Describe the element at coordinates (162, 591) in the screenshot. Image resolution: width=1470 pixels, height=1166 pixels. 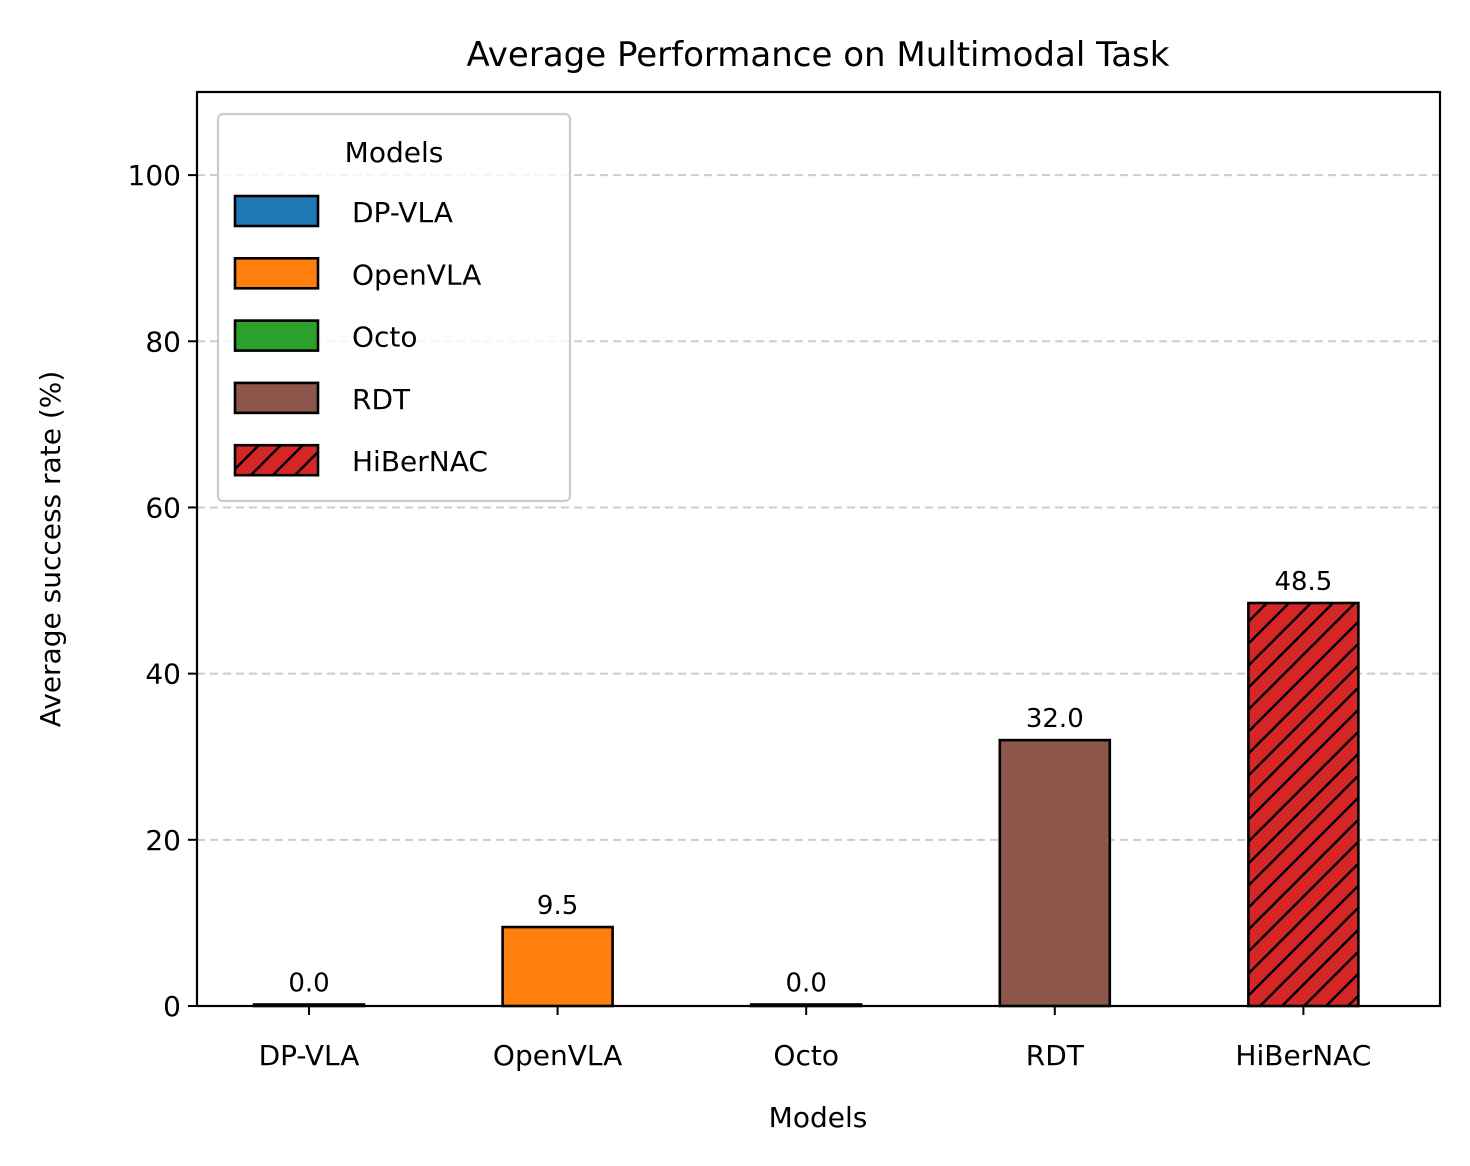
I see `y-axis: 0 20 40 60 80 100` at that location.